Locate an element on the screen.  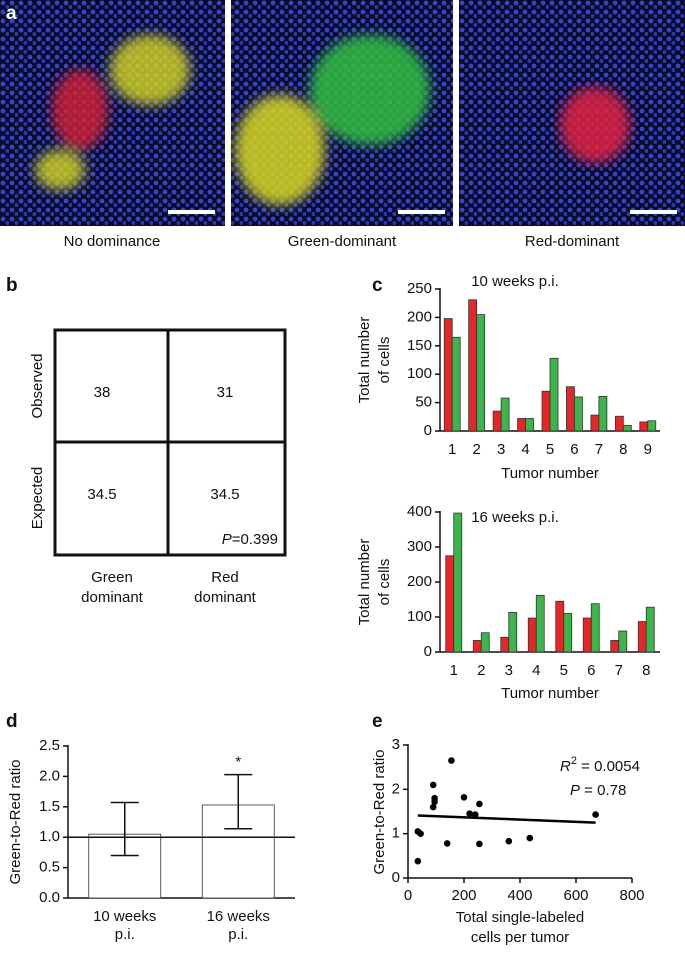
y-tick-label: 2.0 is located at coordinates (49, 775).